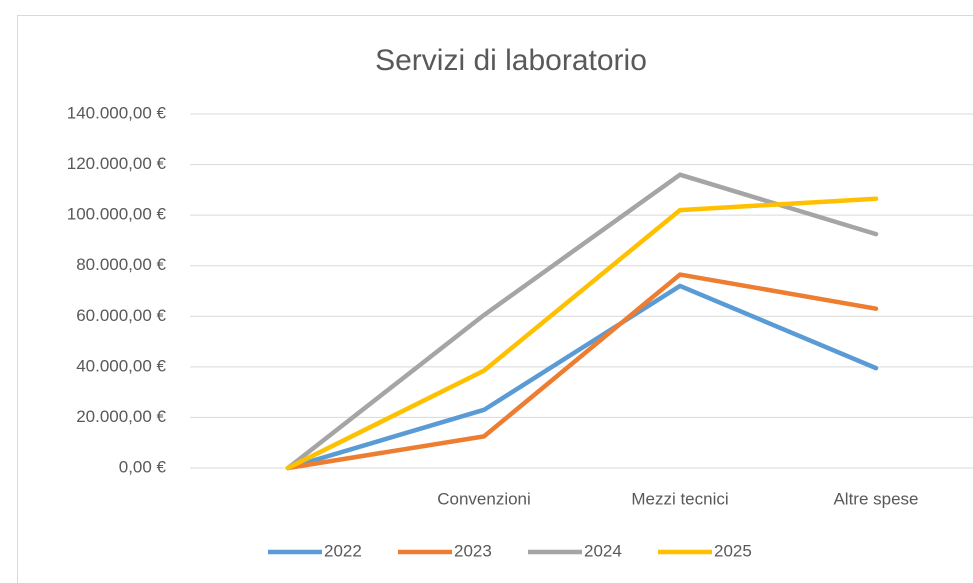  What do you see at coordinates (679, 498) in the screenshot?
I see `x-tick-label: Mezzi tecnici` at bounding box center [679, 498].